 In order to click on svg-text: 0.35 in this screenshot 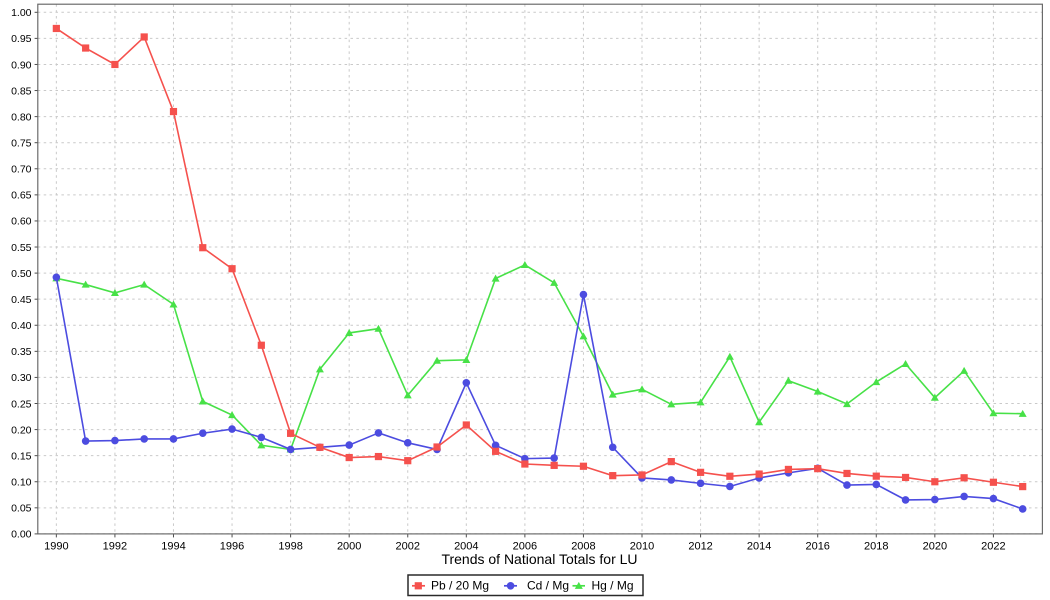, I will do `click(21, 352)`.